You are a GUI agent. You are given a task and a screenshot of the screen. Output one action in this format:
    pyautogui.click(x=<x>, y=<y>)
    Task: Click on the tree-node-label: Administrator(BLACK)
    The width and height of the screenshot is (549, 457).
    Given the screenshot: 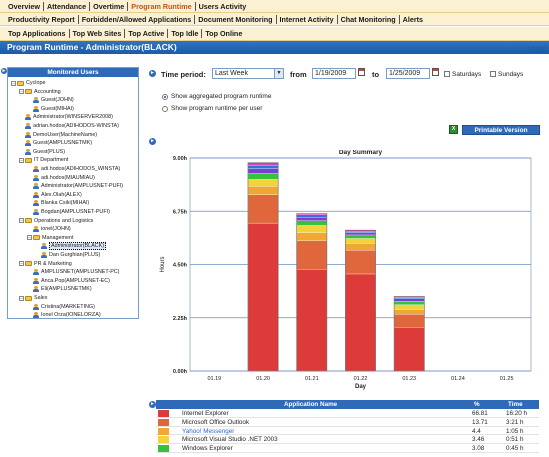 What is the action you would take?
    pyautogui.click(x=78, y=246)
    